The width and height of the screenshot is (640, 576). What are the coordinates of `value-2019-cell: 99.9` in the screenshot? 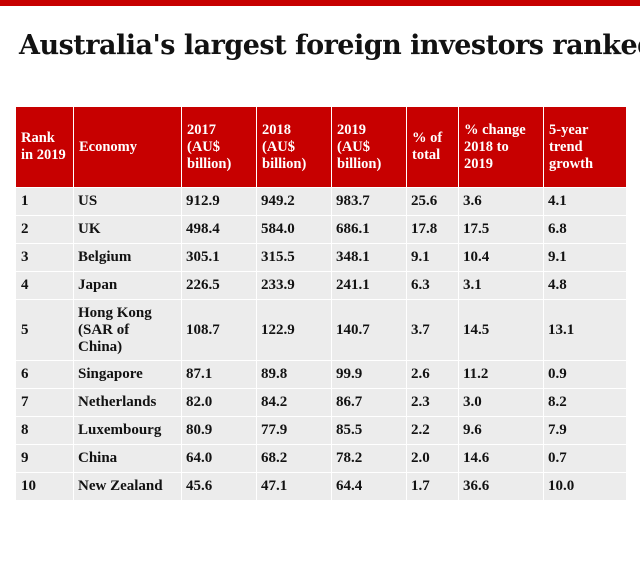 It's located at (369, 374).